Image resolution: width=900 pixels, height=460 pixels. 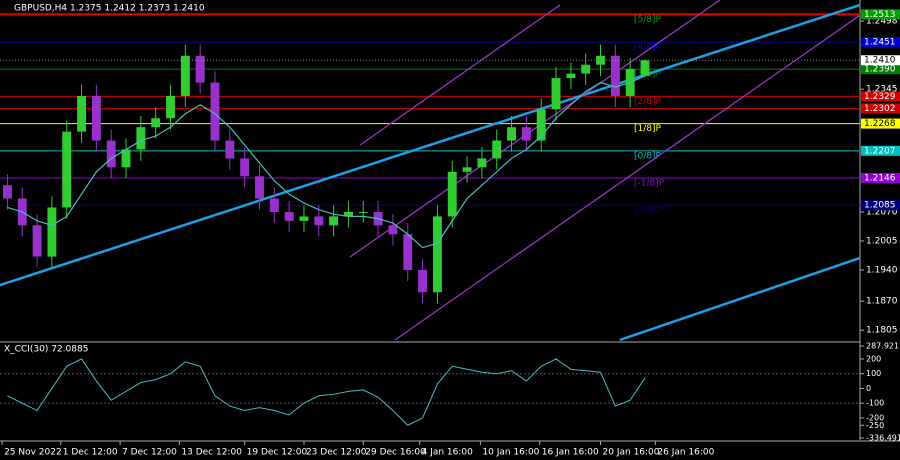 I want to click on y-tick-label: 1.1940, so click(x=882, y=270).